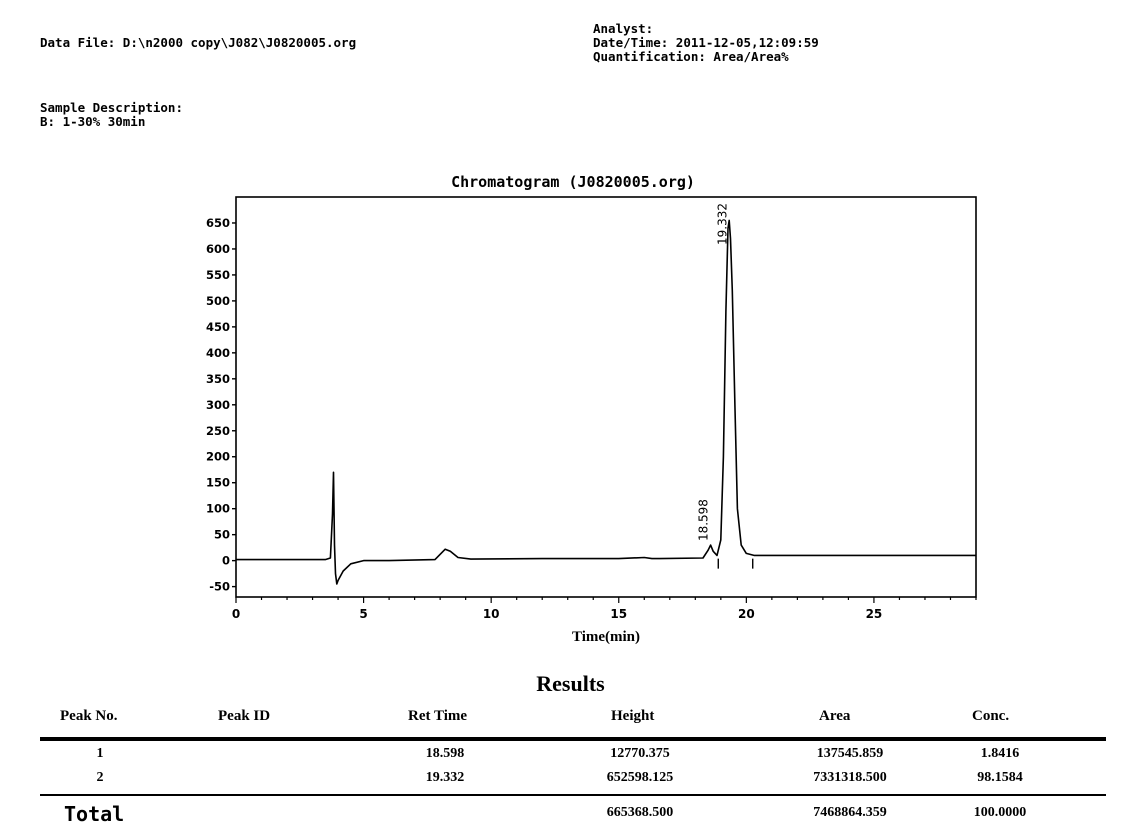 The height and width of the screenshot is (838, 1141). I want to click on y-tick-label: 350, so click(218, 379).